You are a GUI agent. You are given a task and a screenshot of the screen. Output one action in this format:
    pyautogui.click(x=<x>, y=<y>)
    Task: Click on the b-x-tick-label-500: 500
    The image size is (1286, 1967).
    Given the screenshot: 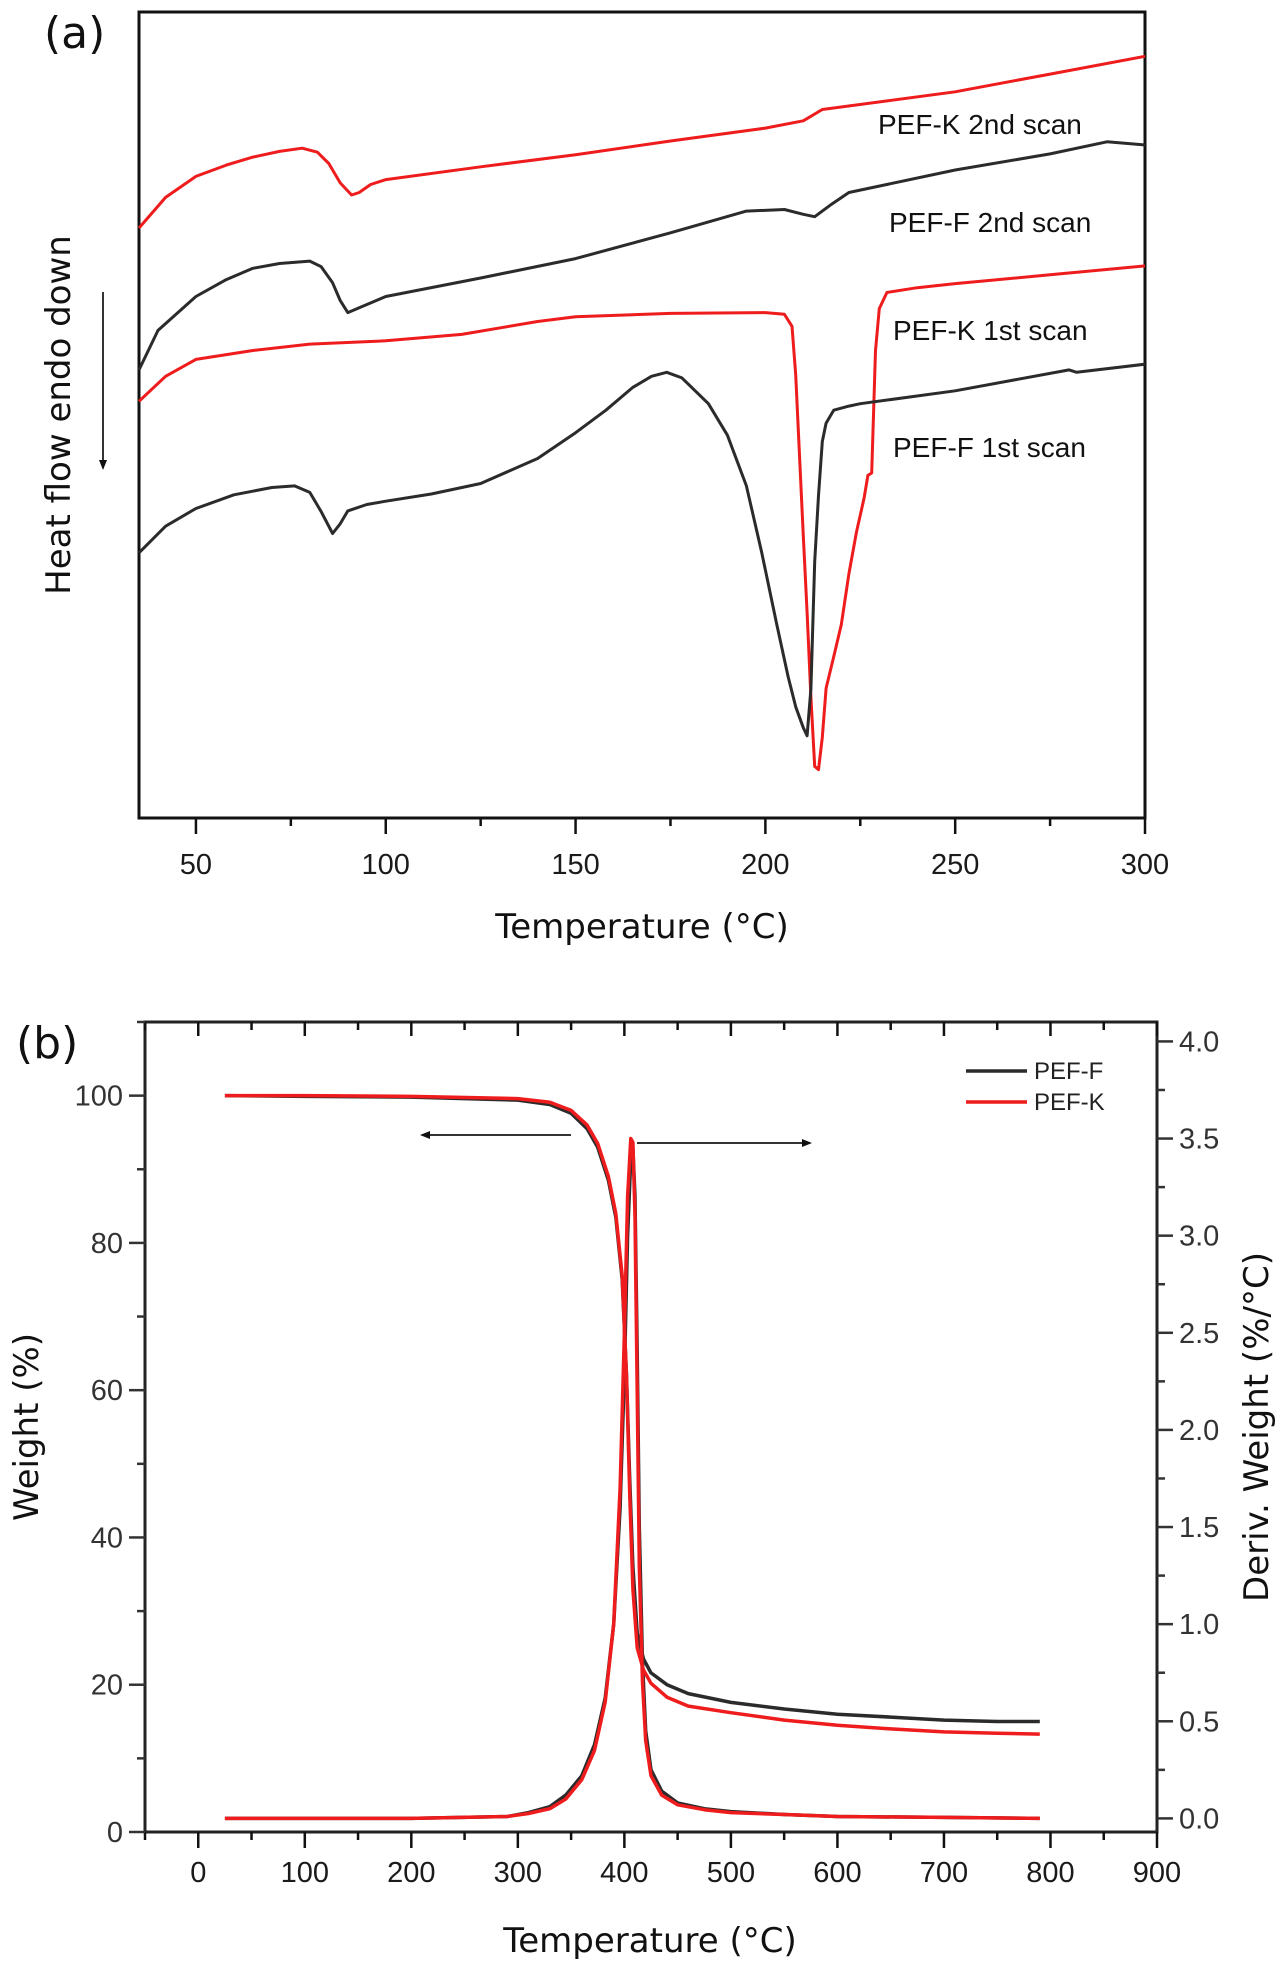 What is the action you would take?
    pyautogui.click(x=731, y=1873)
    